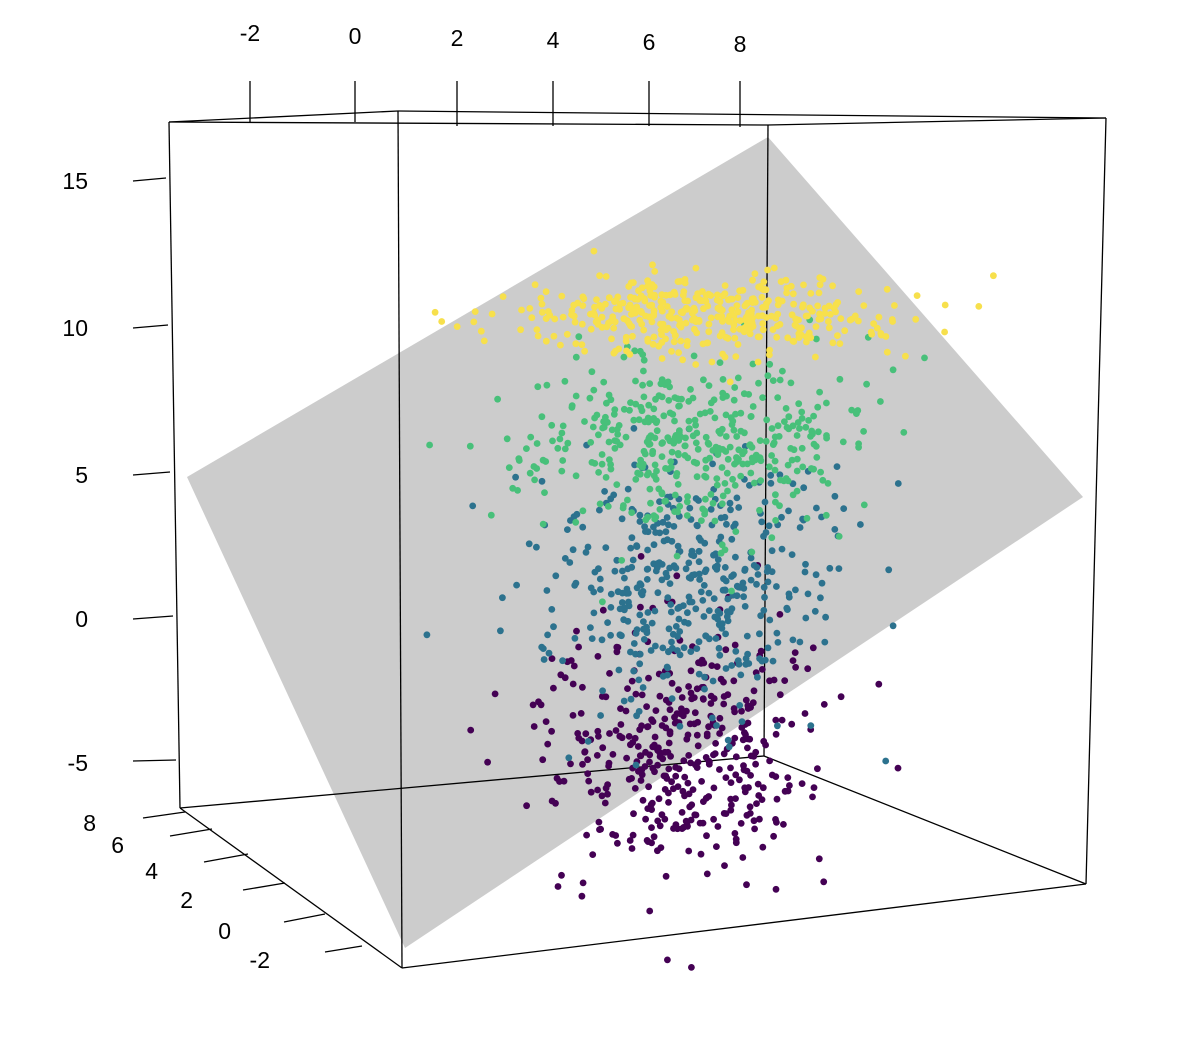  Describe the element at coordinates (925, 820) in the screenshot. I see `box-edge-right-bottom` at that location.